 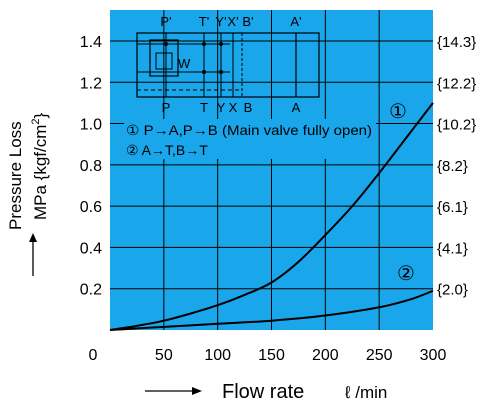 What do you see at coordinates (452, 166) in the screenshot?
I see `y-tick-label-right-3: {8.2}` at bounding box center [452, 166].